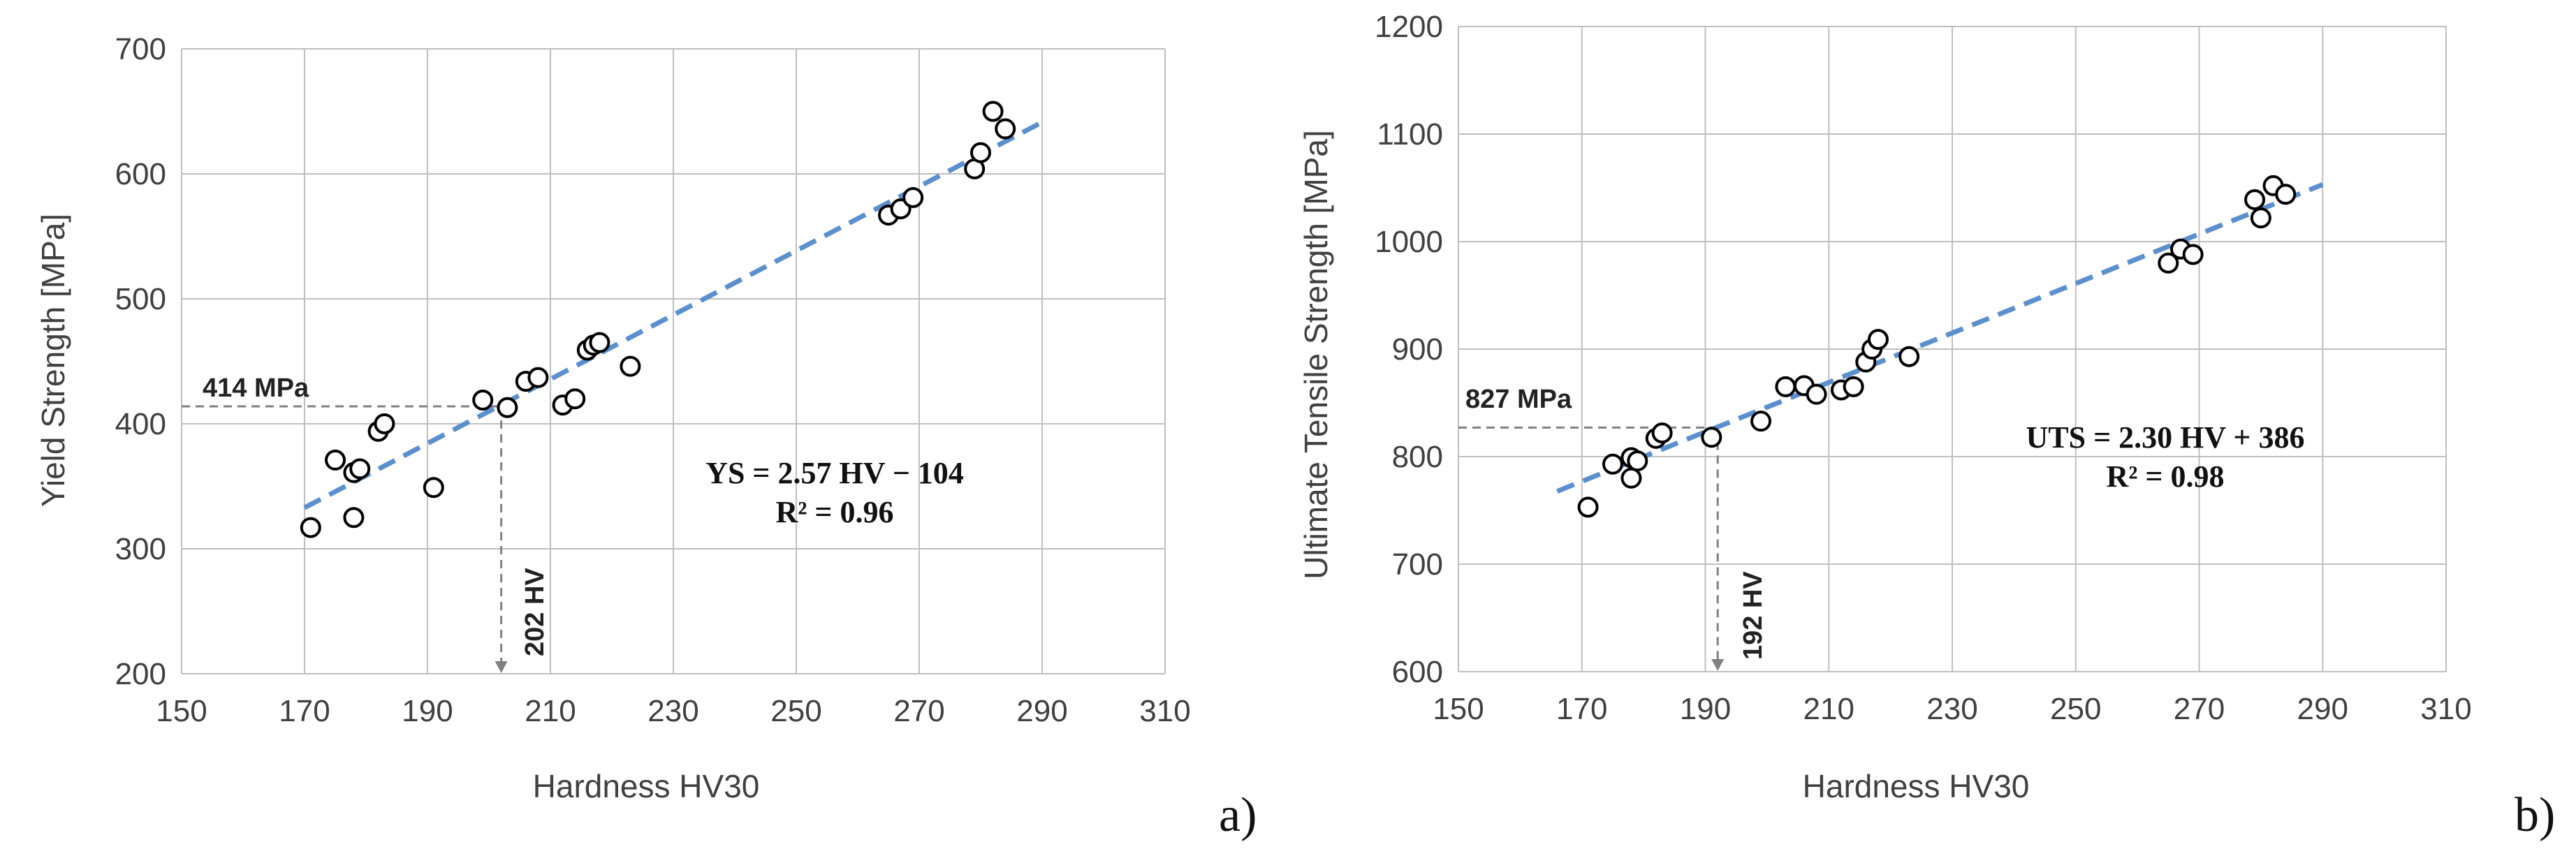 Image resolution: width=2576 pixels, height=856 pixels. Describe the element at coordinates (140, 174) in the screenshot. I see `panel-a-y-tick-label: 600` at that location.